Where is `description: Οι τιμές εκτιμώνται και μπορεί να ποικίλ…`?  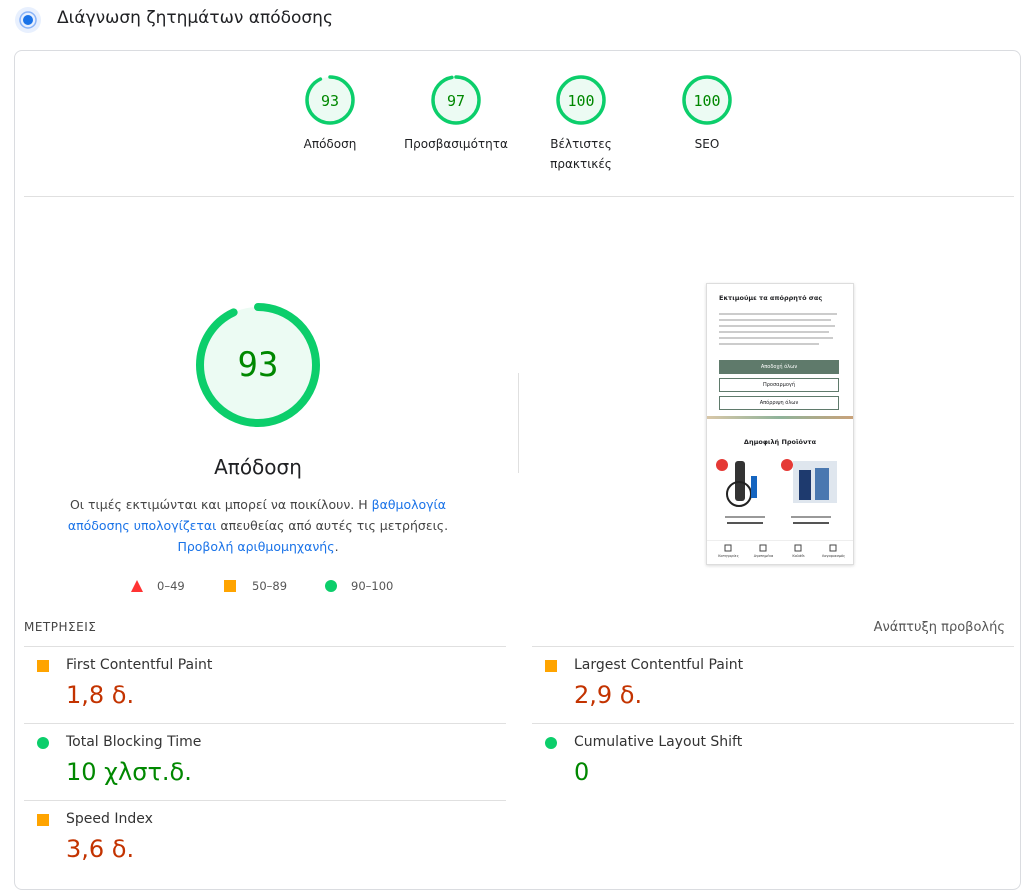 description: Οι τιμές εκτιμώνται και μπορεί να ποικίλ… is located at coordinates (258, 525).